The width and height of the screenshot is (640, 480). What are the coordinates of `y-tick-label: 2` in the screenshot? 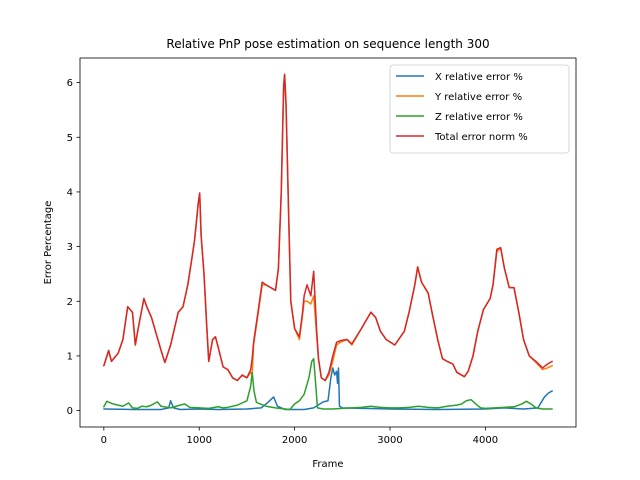 It's located at (70, 302).